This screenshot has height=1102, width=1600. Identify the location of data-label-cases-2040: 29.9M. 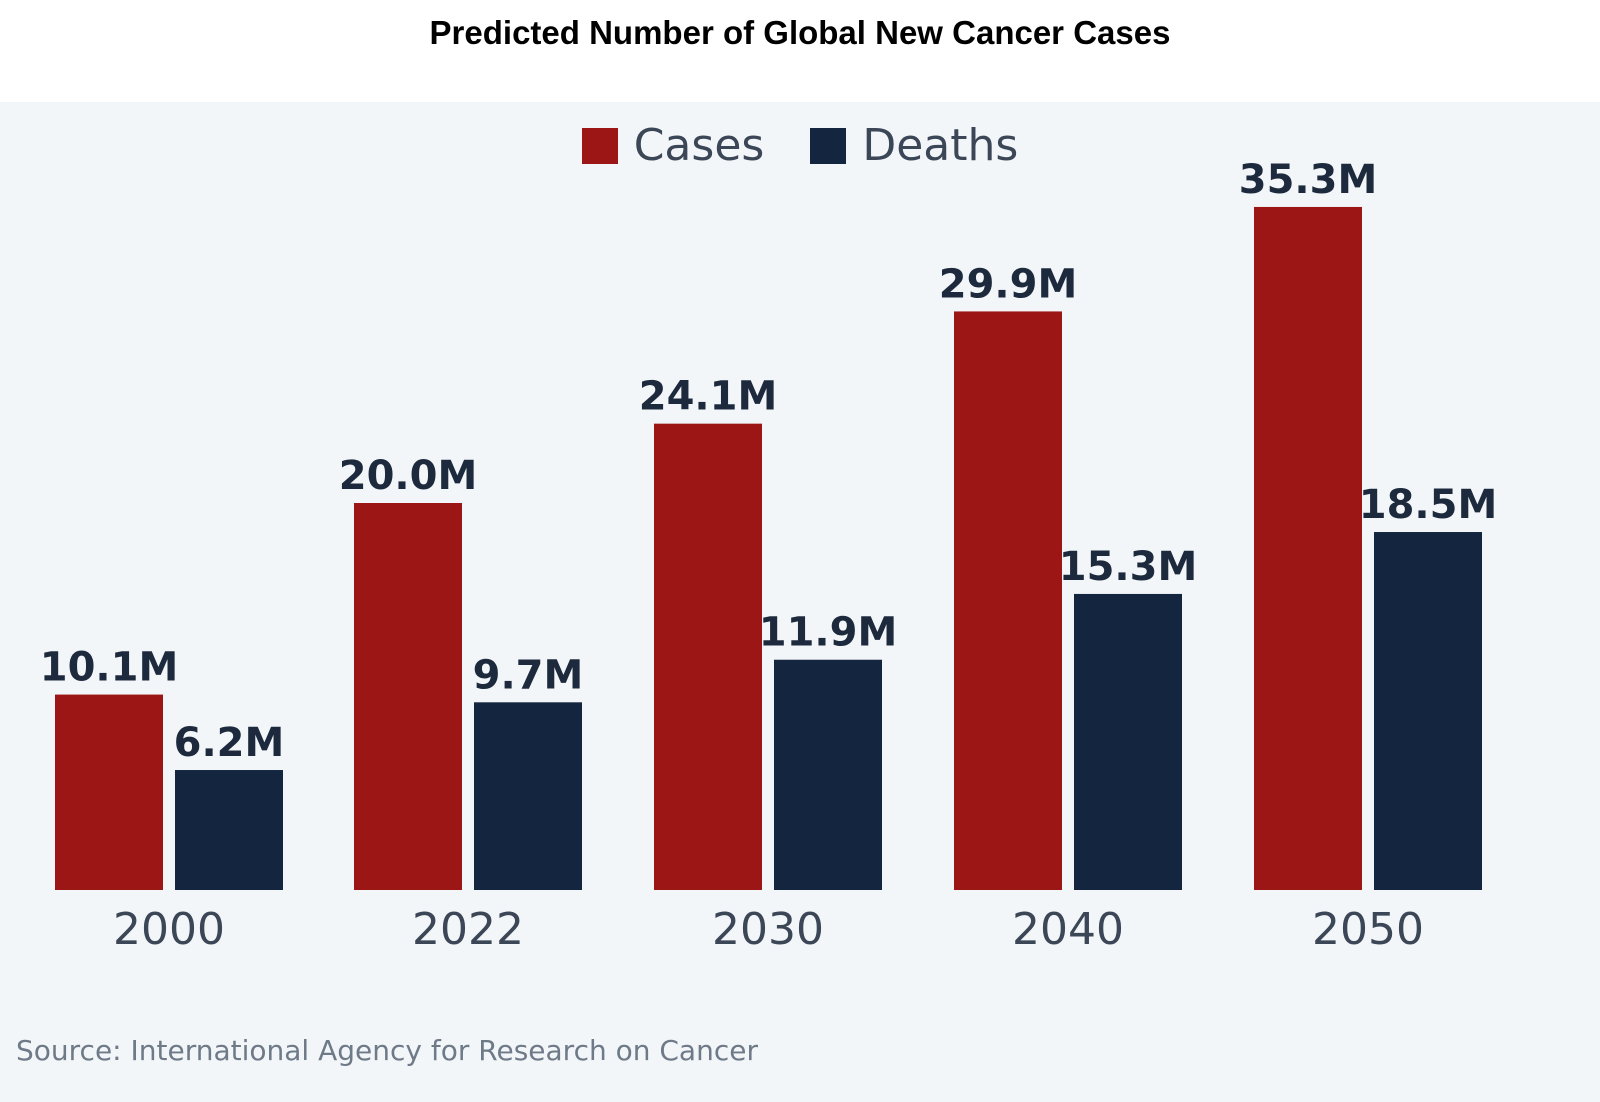
(1008, 284).